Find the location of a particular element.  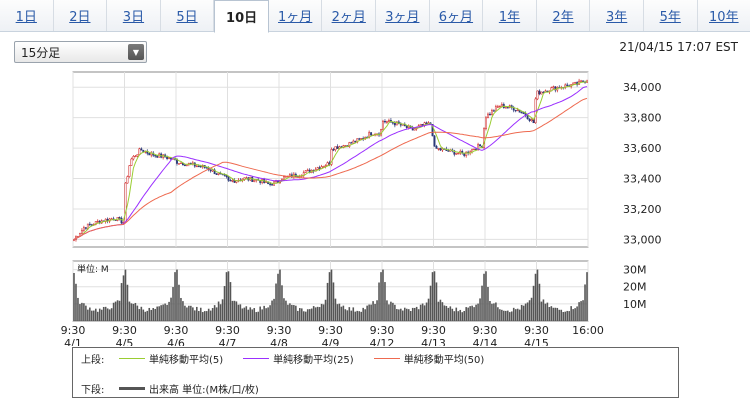

volume-unit-label: 単位: M is located at coordinates (93, 269).